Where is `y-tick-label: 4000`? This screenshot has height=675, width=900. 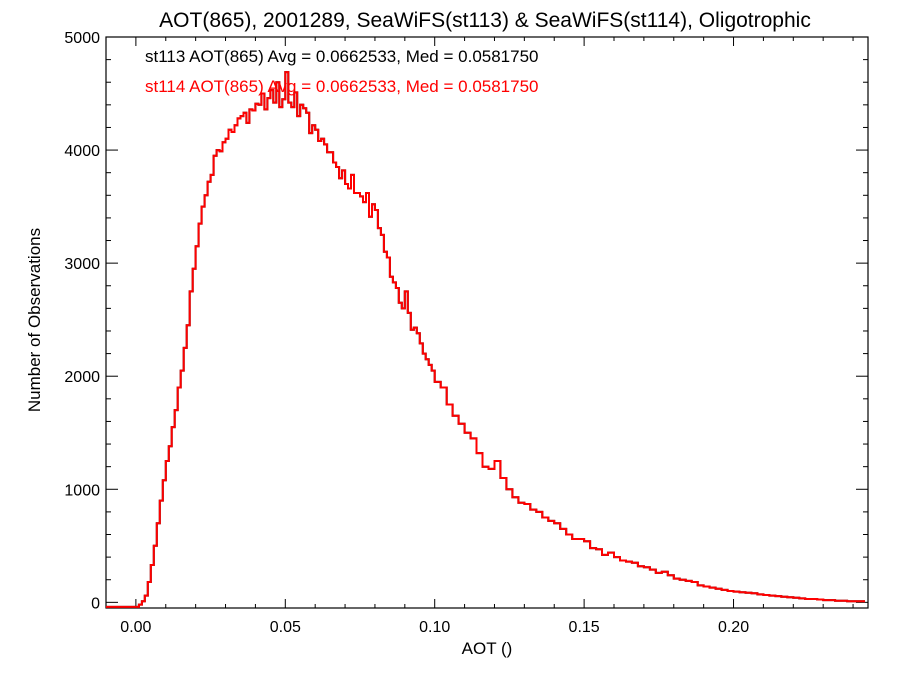
y-tick-label: 4000 is located at coordinates (82, 151).